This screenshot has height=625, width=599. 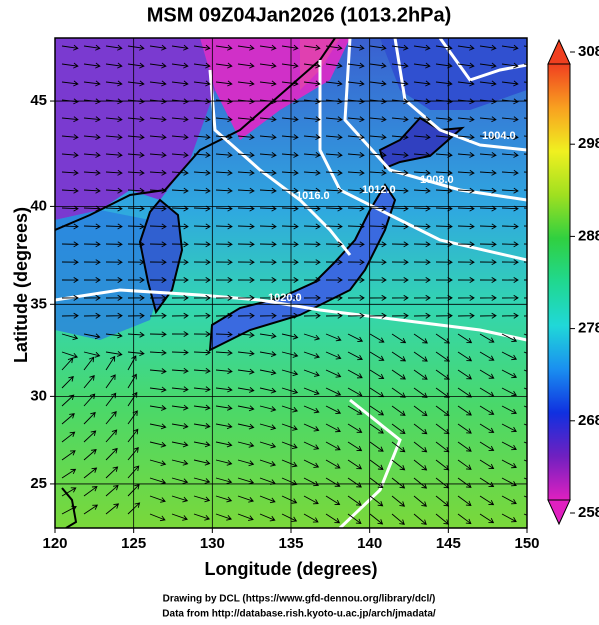 What do you see at coordinates (370, 463) in the screenshot?
I see `isobar` at bounding box center [370, 463].